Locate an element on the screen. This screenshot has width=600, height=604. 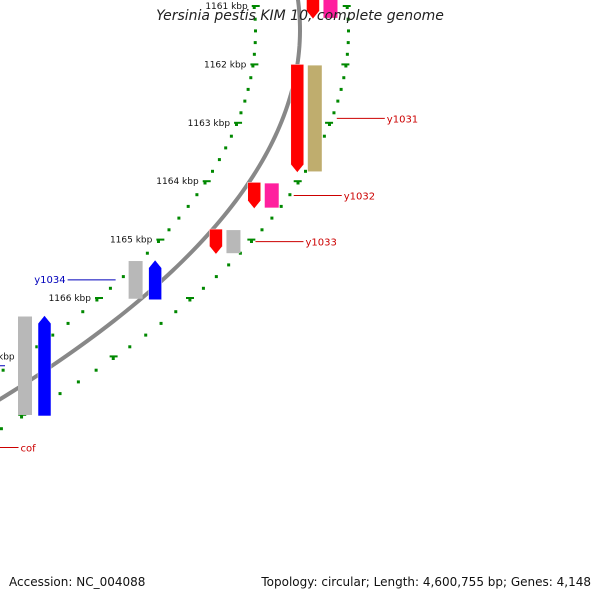
gene-label: y1031 is located at coordinates (402, 119).